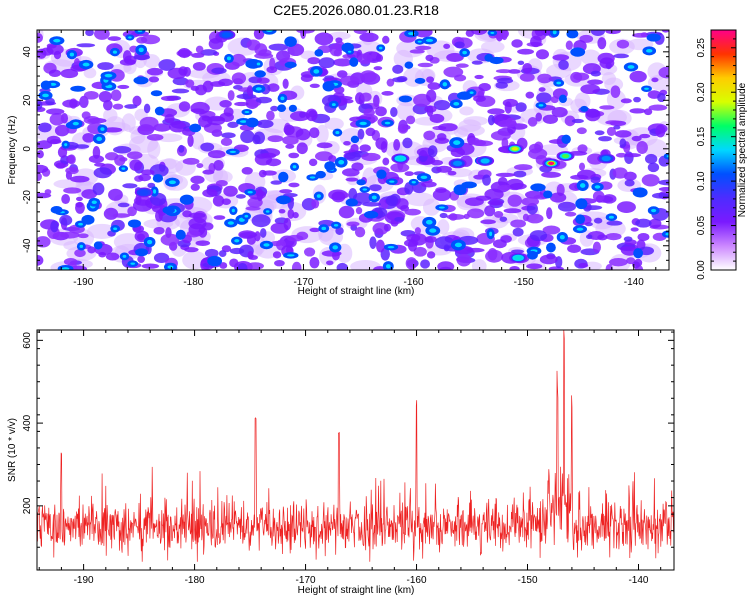  I want to click on spectrogram-hotspot, so click(606, 158).